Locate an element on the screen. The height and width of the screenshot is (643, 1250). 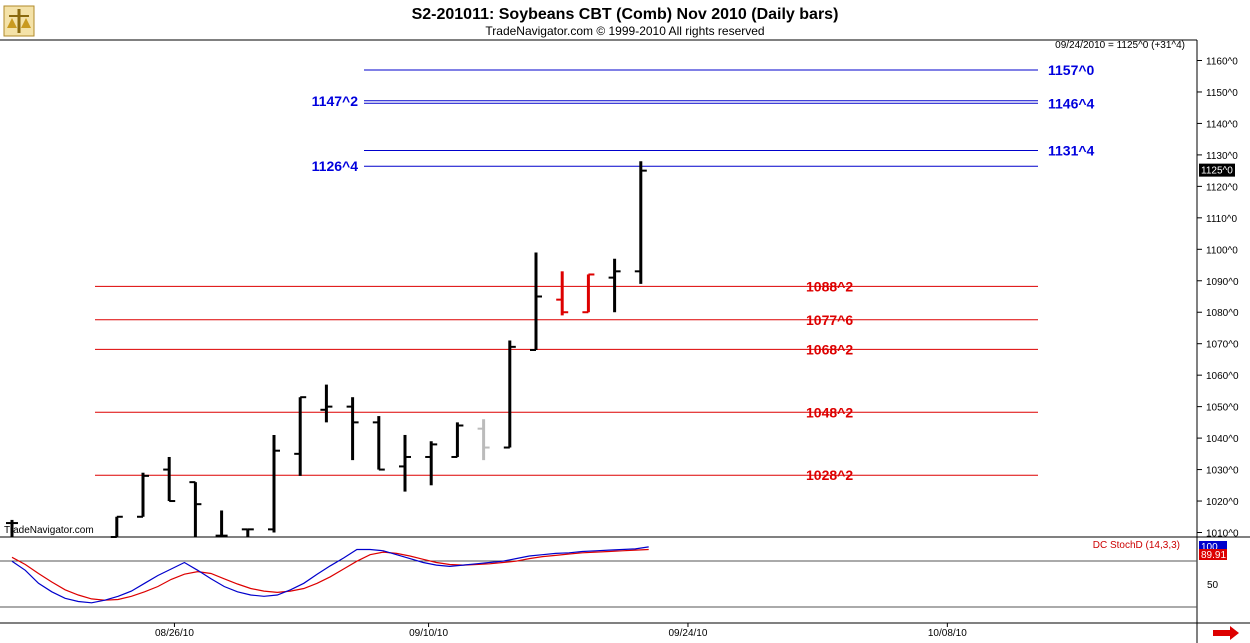
level-label: 1028^2 is located at coordinates (829, 475).